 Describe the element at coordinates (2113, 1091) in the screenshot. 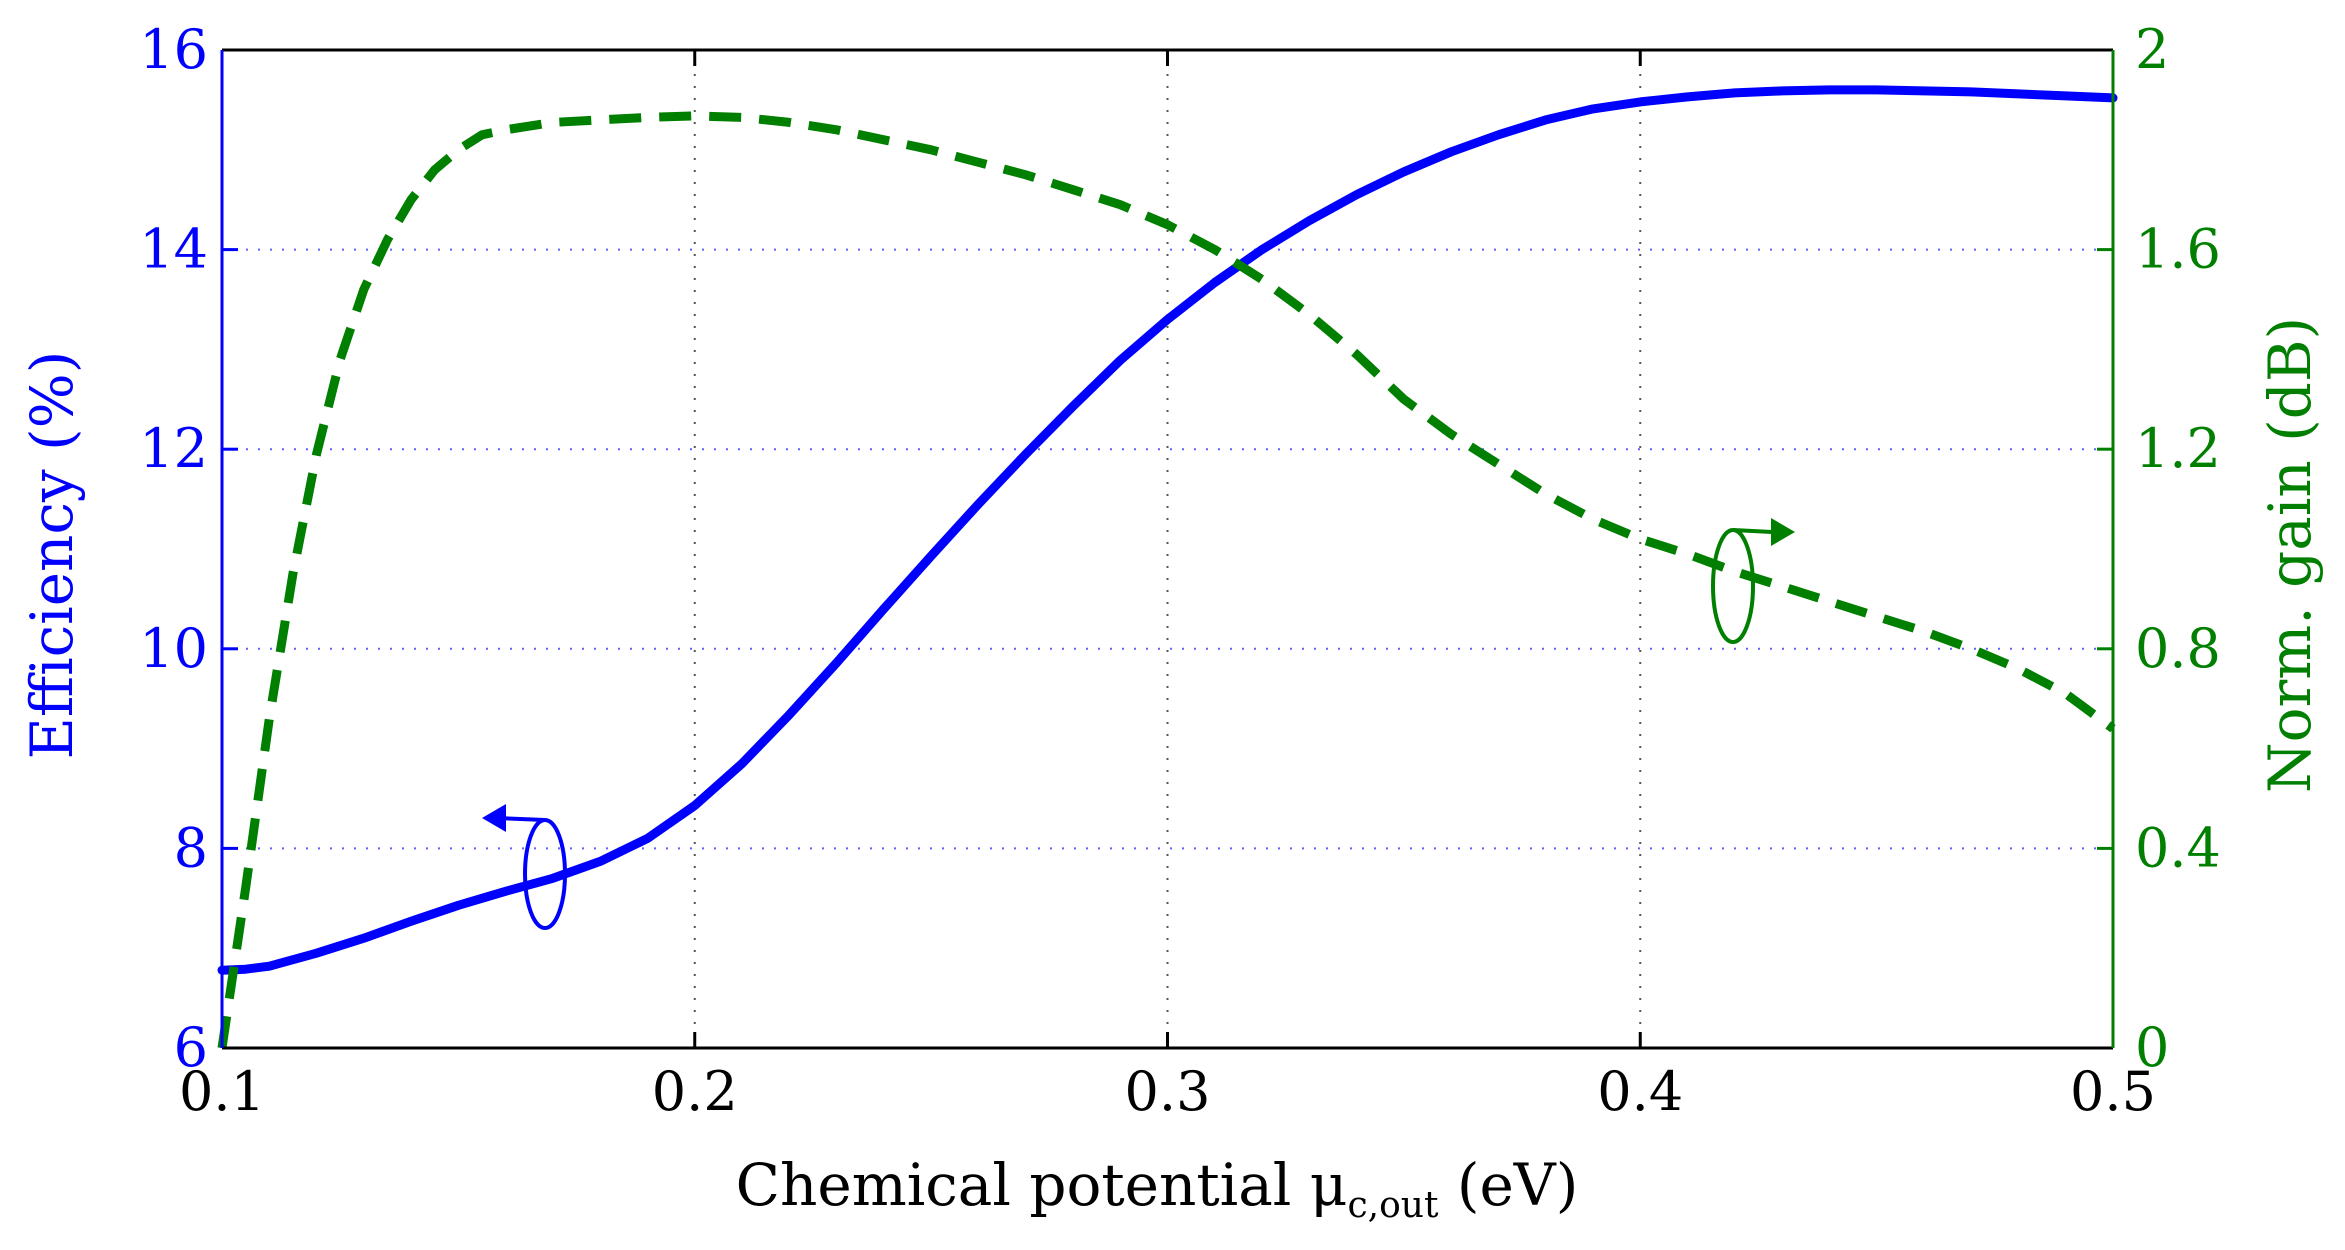

I see `x-tick-label: 0.5` at that location.